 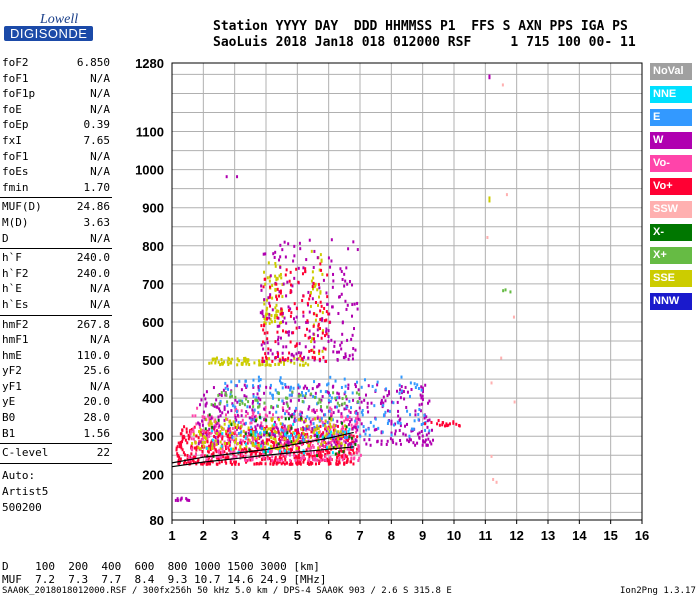 What do you see at coordinates (56, 111) in the screenshot?
I see `param-row: foE N/A` at bounding box center [56, 111].